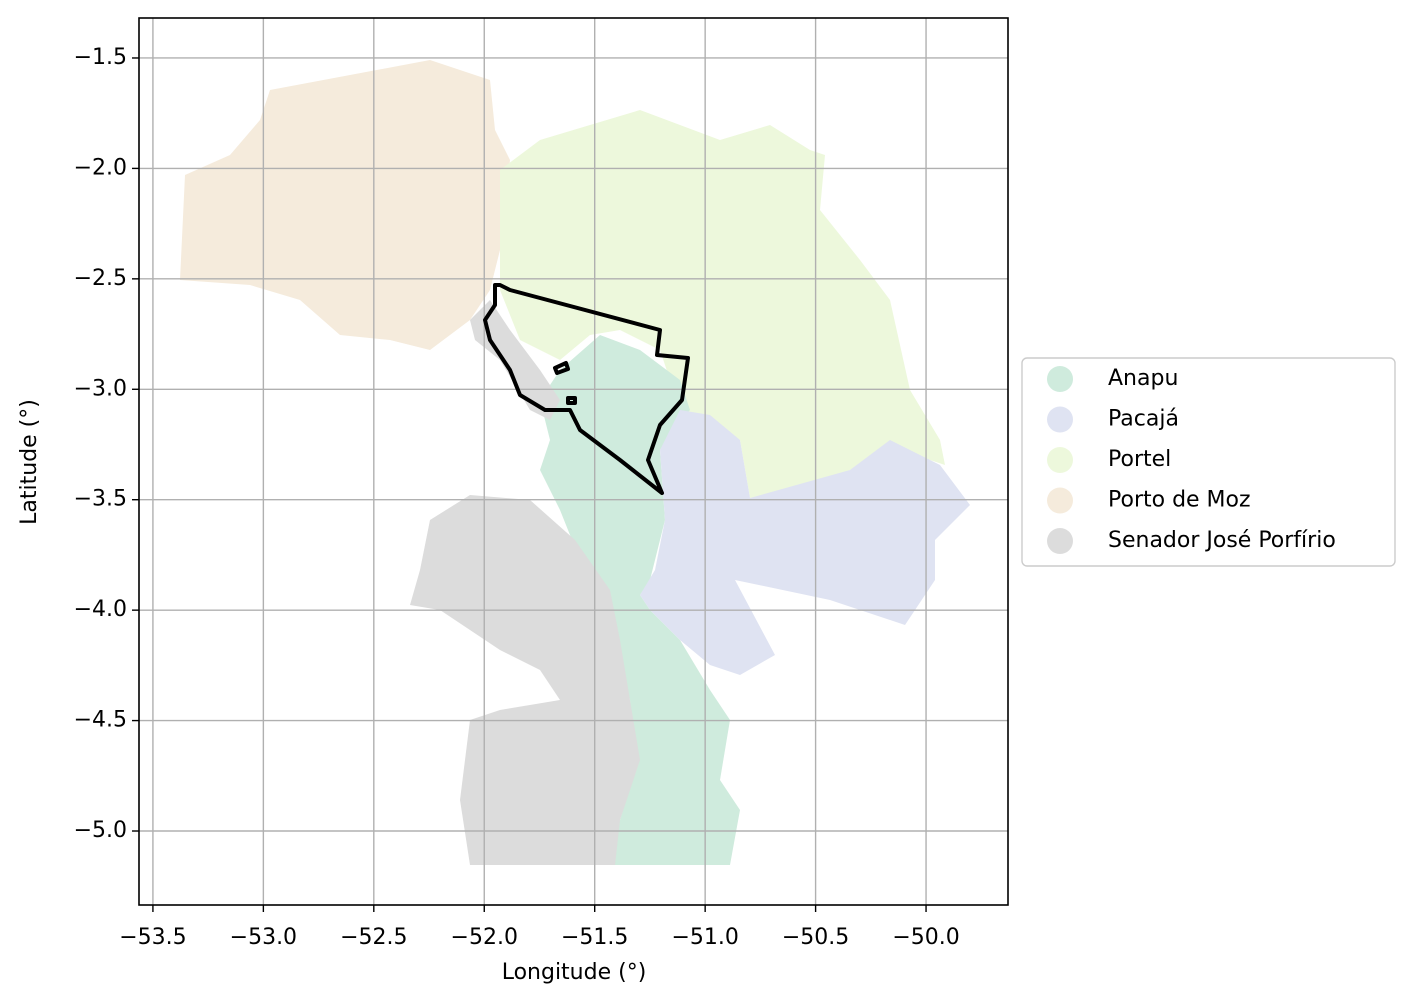 The width and height of the screenshot is (1414, 1006). I want to click on y-tick-label: −3.0, so click(100, 388).